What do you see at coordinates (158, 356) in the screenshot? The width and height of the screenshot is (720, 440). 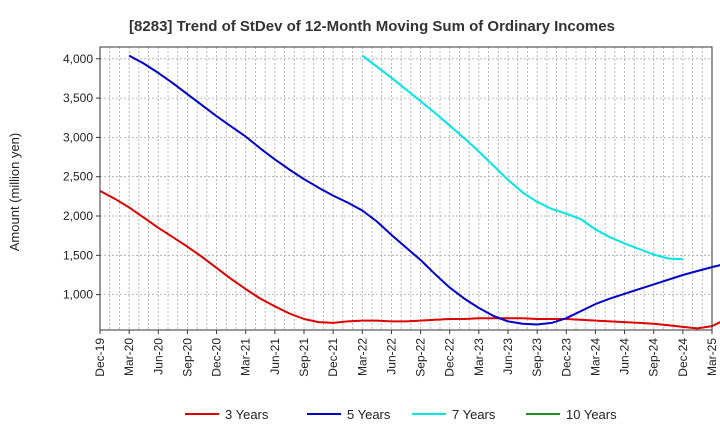 I see `x-tick-label: Jun-20` at bounding box center [158, 356].